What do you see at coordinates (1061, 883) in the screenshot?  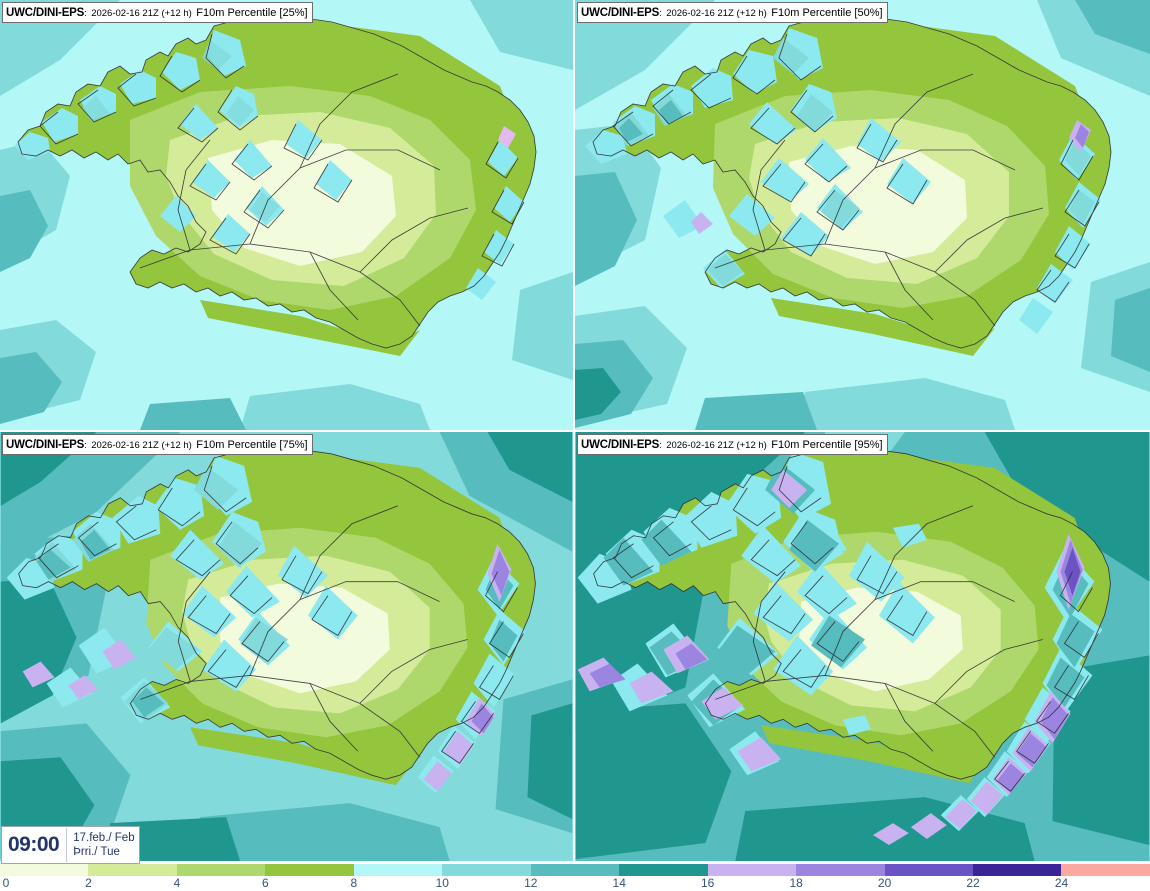 I see `colorbar-tick-24: 24` at bounding box center [1061, 883].